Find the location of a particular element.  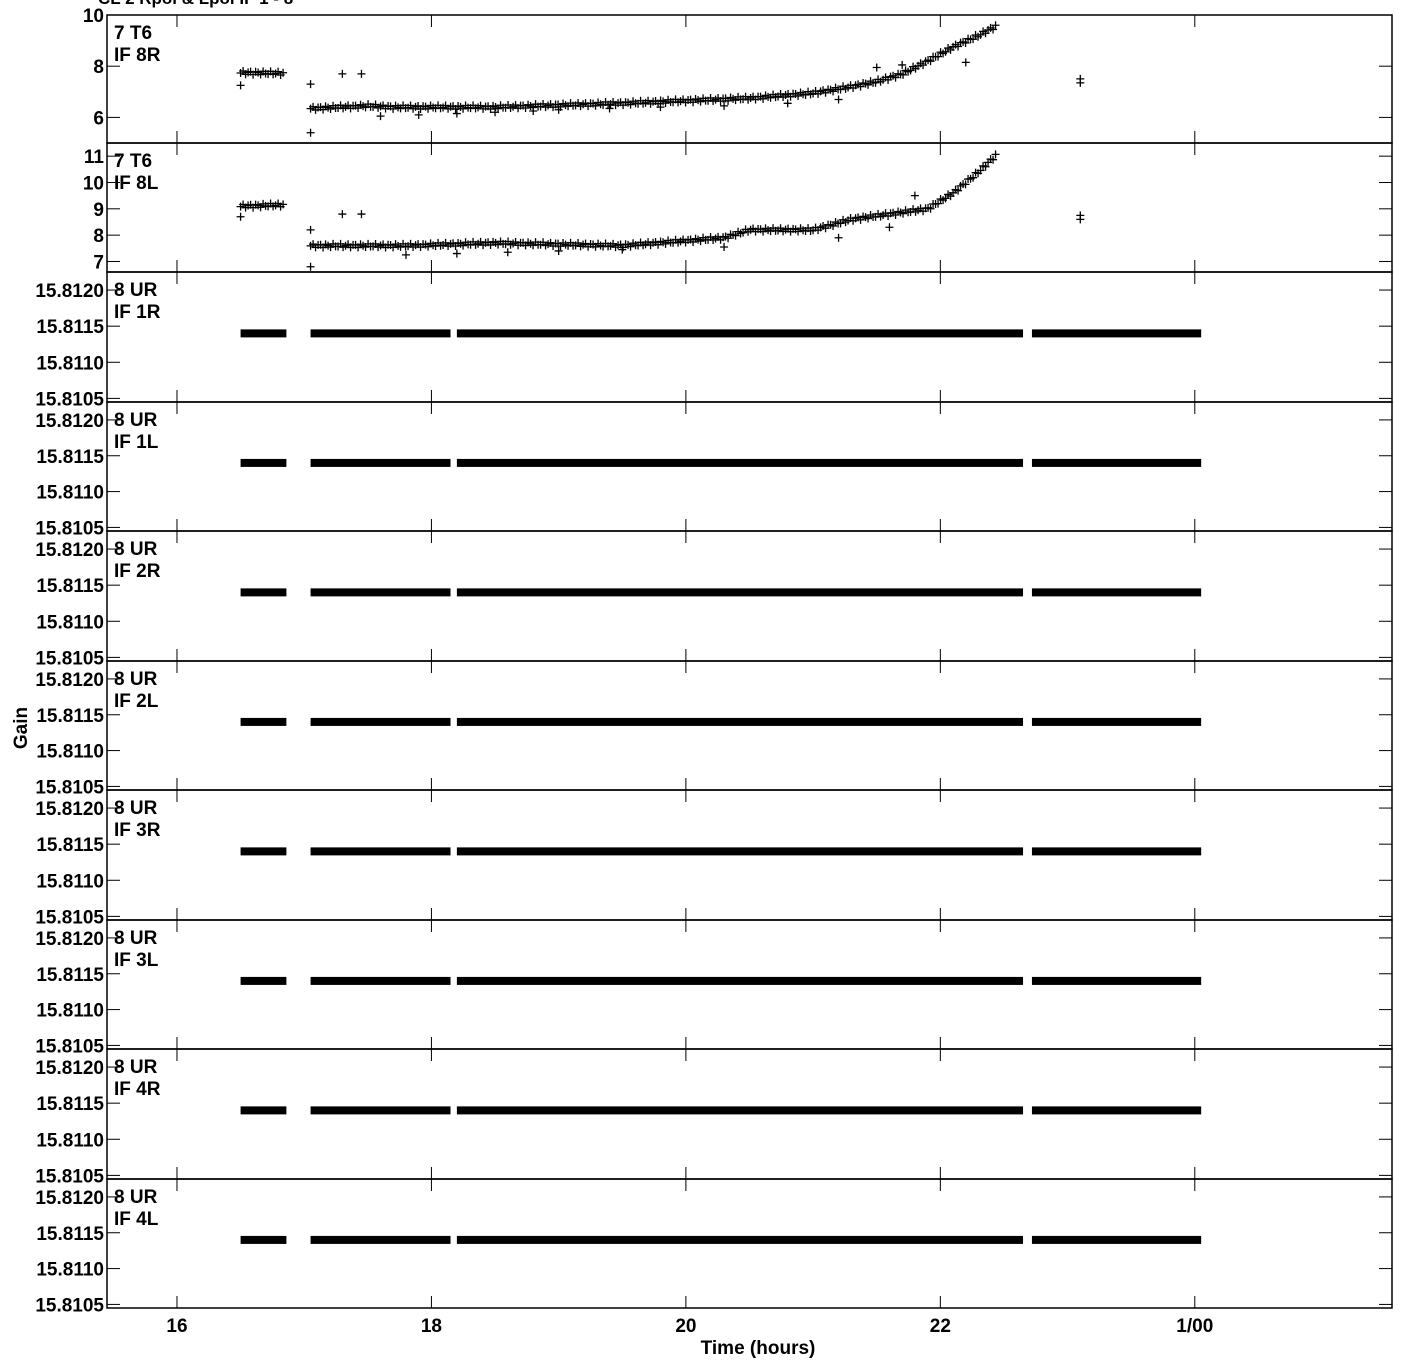

y-tick-label: 7 is located at coordinates (98, 262).